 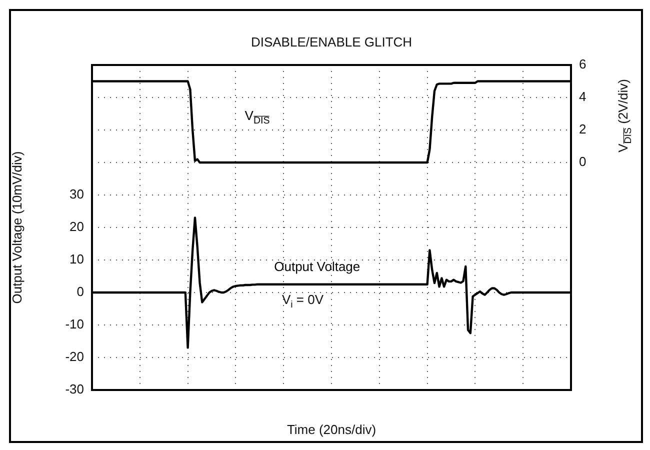 What do you see at coordinates (77, 259) in the screenshot?
I see `y-tick-label: 10` at bounding box center [77, 259].